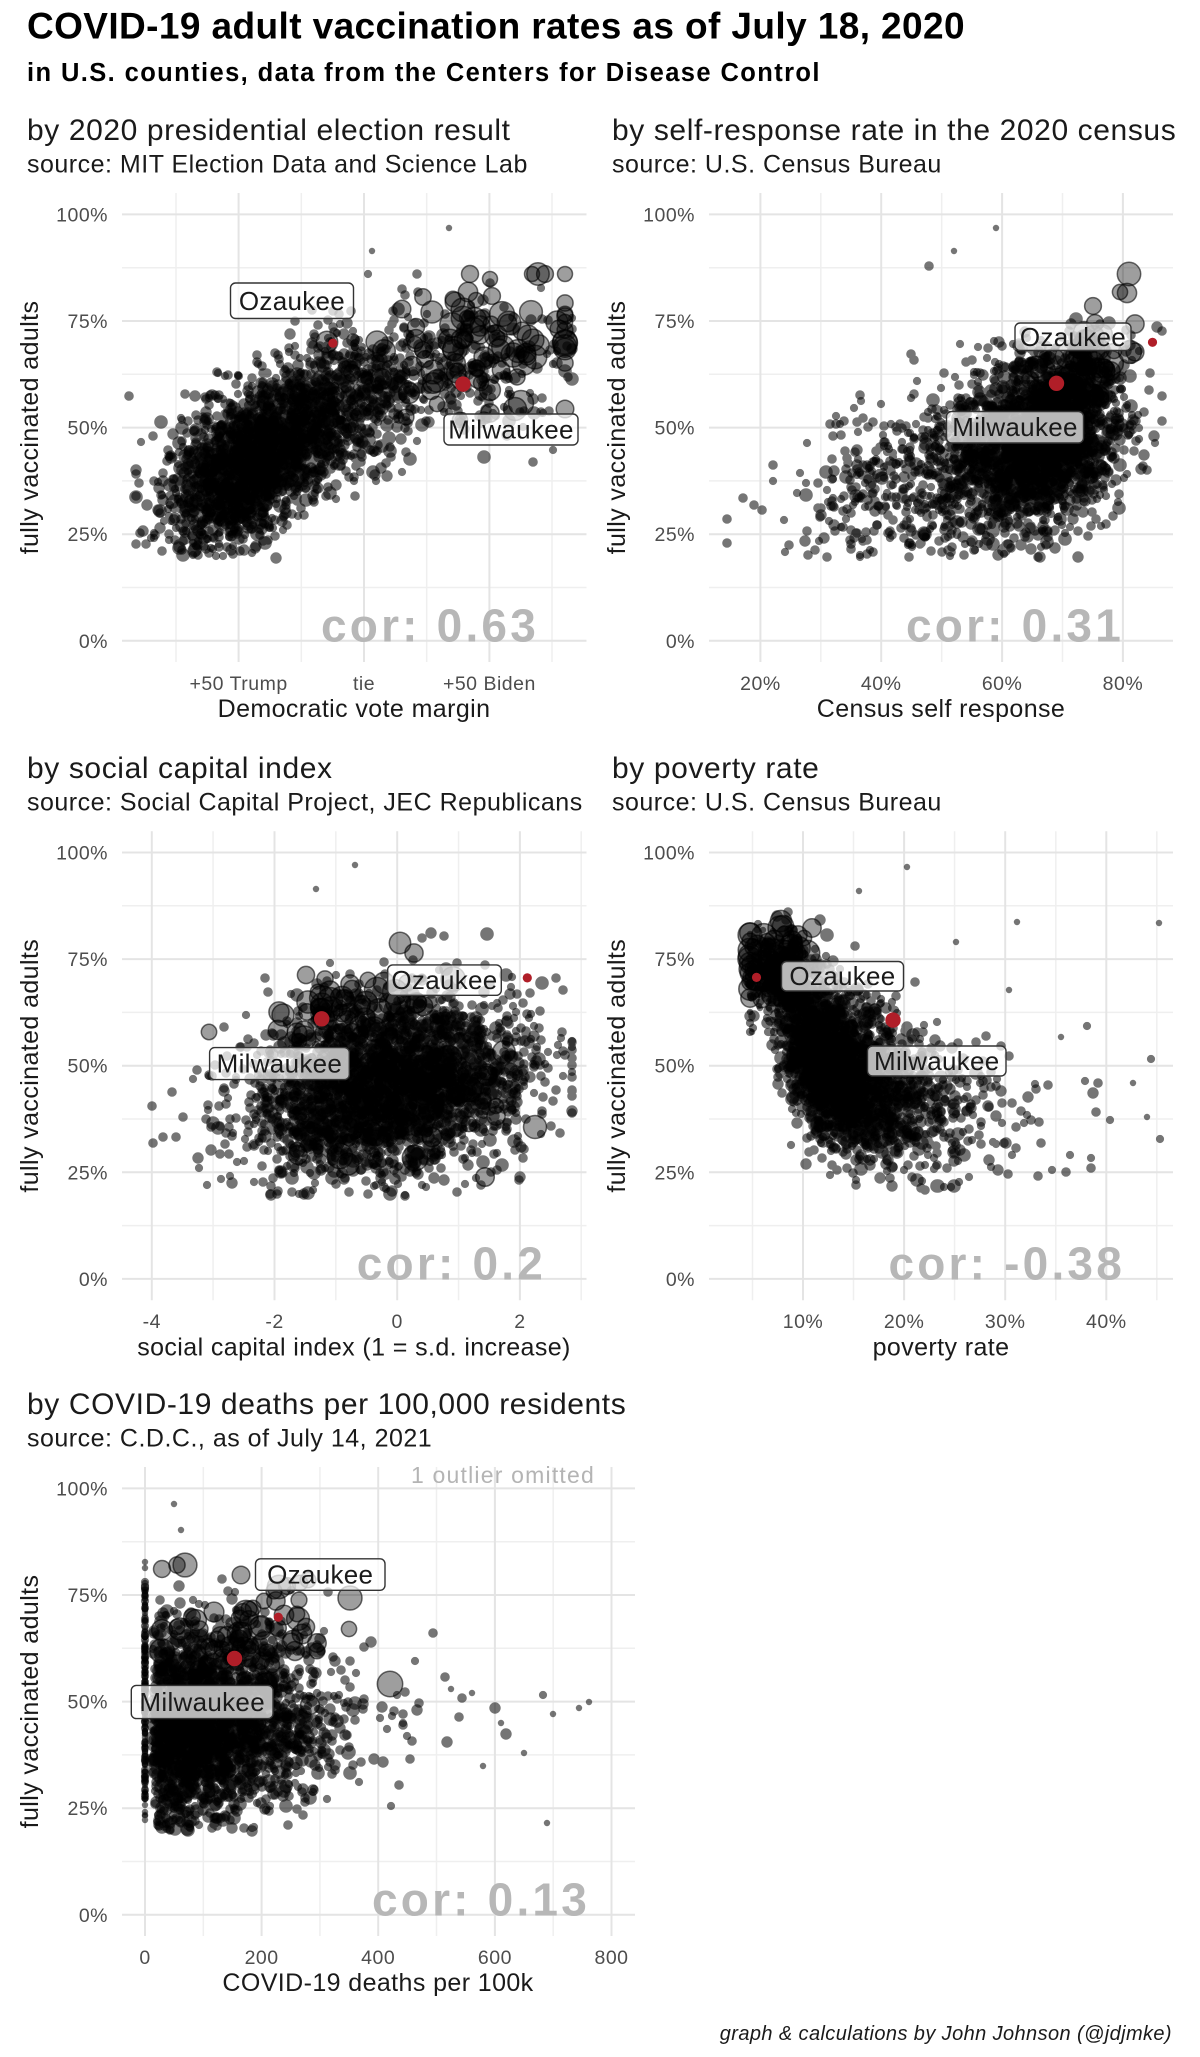 The width and height of the screenshot is (1200, 2057). Describe the element at coordinates (364, 684) in the screenshot. I see `svg-text: tie` at that location.